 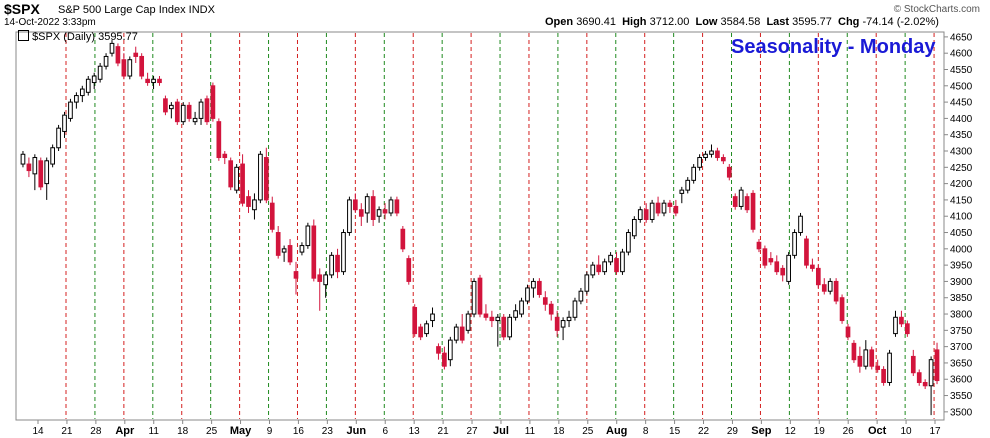 I want to click on x-tick-label: 21, so click(x=67, y=431).